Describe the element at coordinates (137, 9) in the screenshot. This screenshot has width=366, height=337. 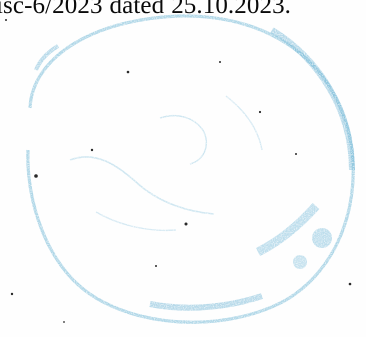
I see `dated-label: dated` at that location.